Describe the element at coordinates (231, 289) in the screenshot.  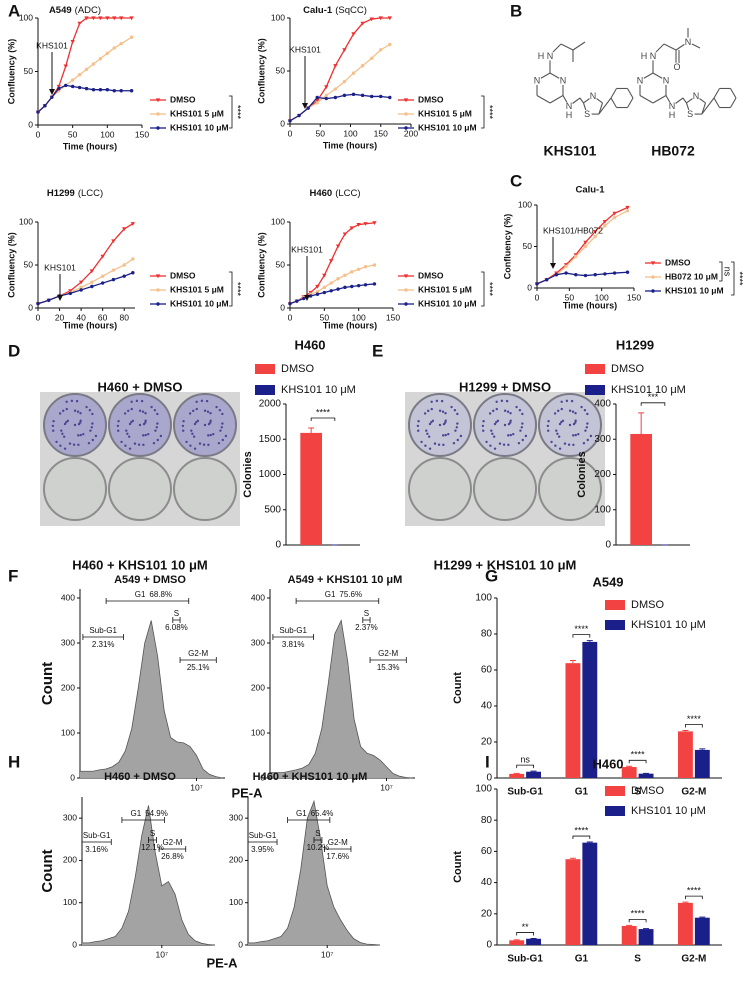
I see `significance-bracket` at that location.